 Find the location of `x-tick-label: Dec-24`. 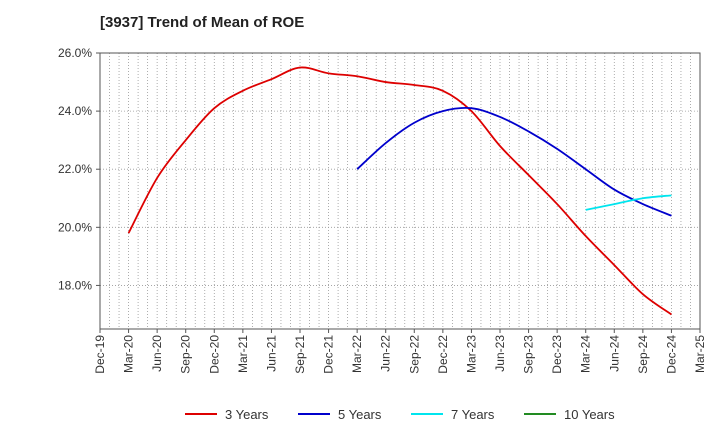

x-tick-label: Dec-24 is located at coordinates (671, 354).